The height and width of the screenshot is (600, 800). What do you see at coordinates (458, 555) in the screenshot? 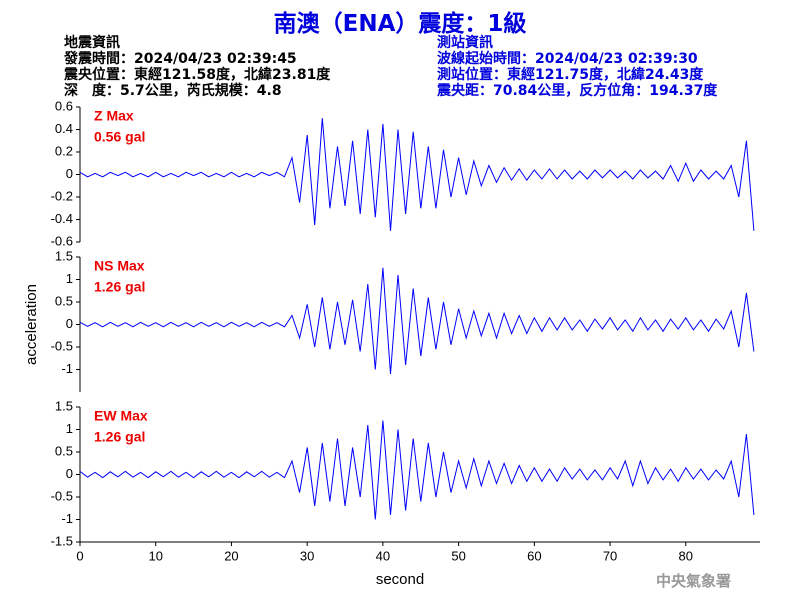
I see `x-tick-label: 50` at bounding box center [458, 555].